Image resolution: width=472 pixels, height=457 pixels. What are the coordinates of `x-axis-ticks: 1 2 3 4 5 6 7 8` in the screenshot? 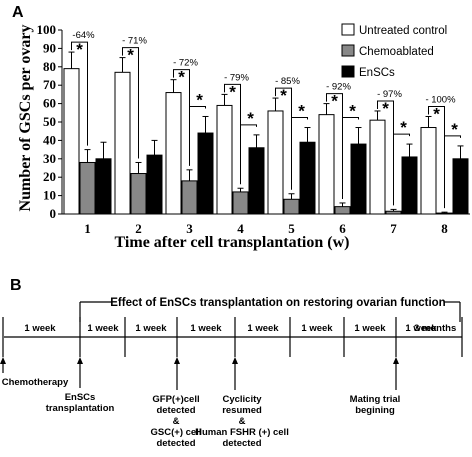 It's located at (266, 228).